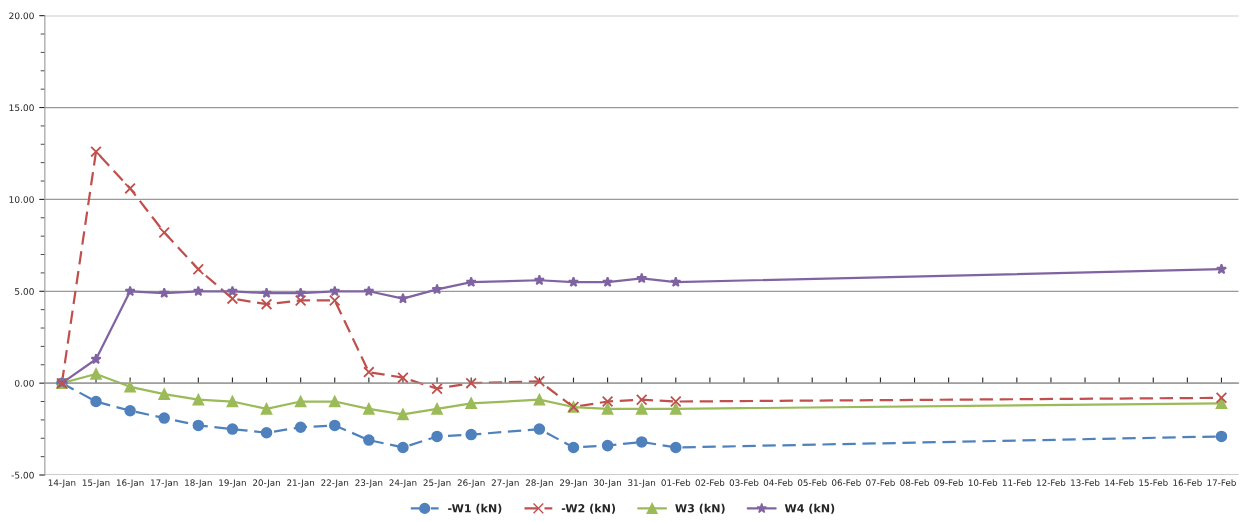  What do you see at coordinates (21, 108) in the screenshot?
I see `y-tick-label: 15.00` at bounding box center [21, 108].